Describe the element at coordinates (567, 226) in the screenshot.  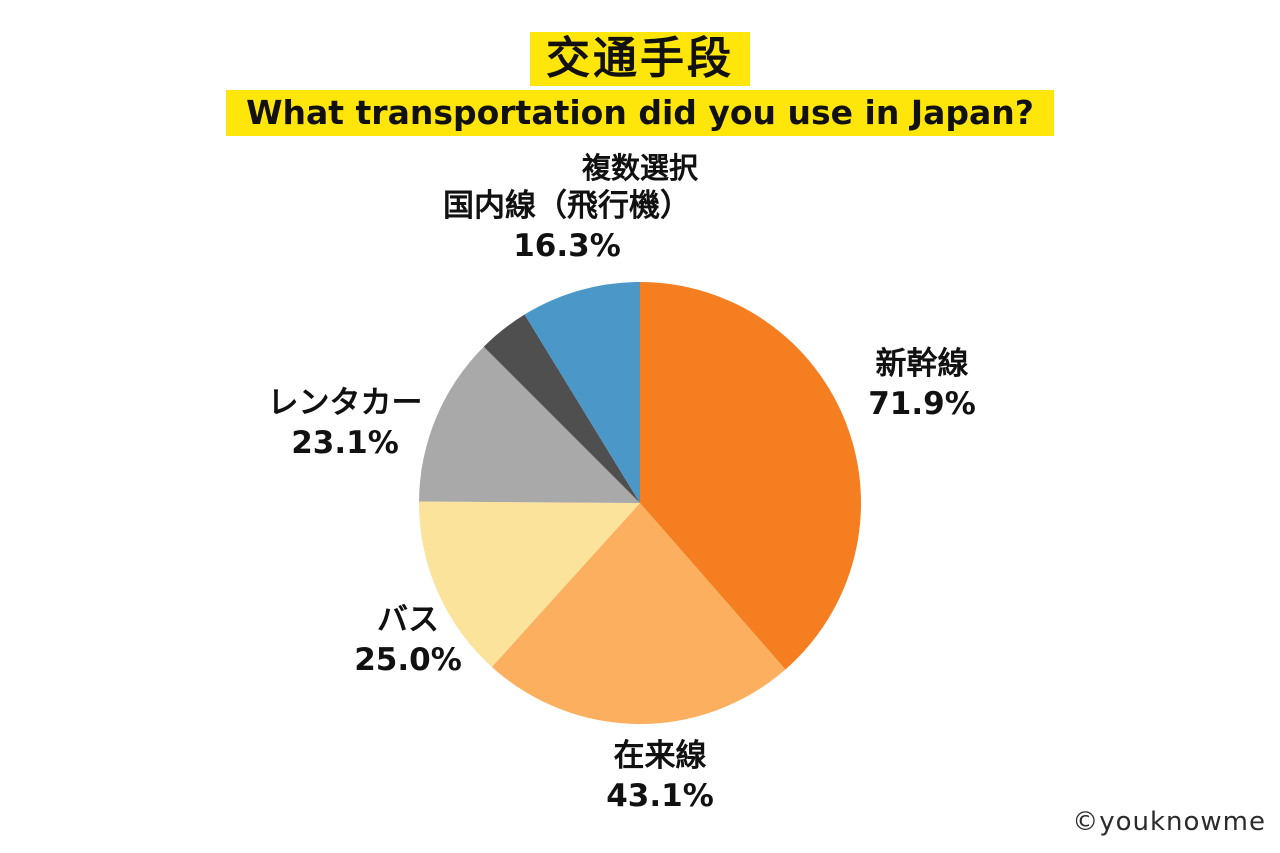
I see `label-domestic-flight: 国内線（飛行機） 16.3%` at that location.